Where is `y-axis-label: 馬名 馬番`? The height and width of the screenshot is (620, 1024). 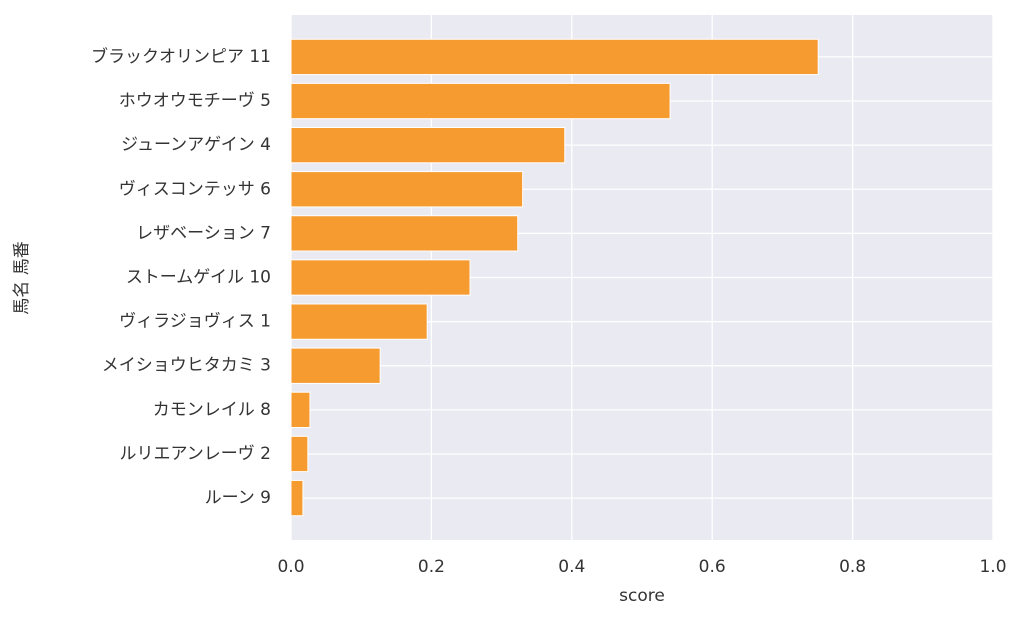 y-axis-label: 馬名 馬番 is located at coordinates (22, 277).